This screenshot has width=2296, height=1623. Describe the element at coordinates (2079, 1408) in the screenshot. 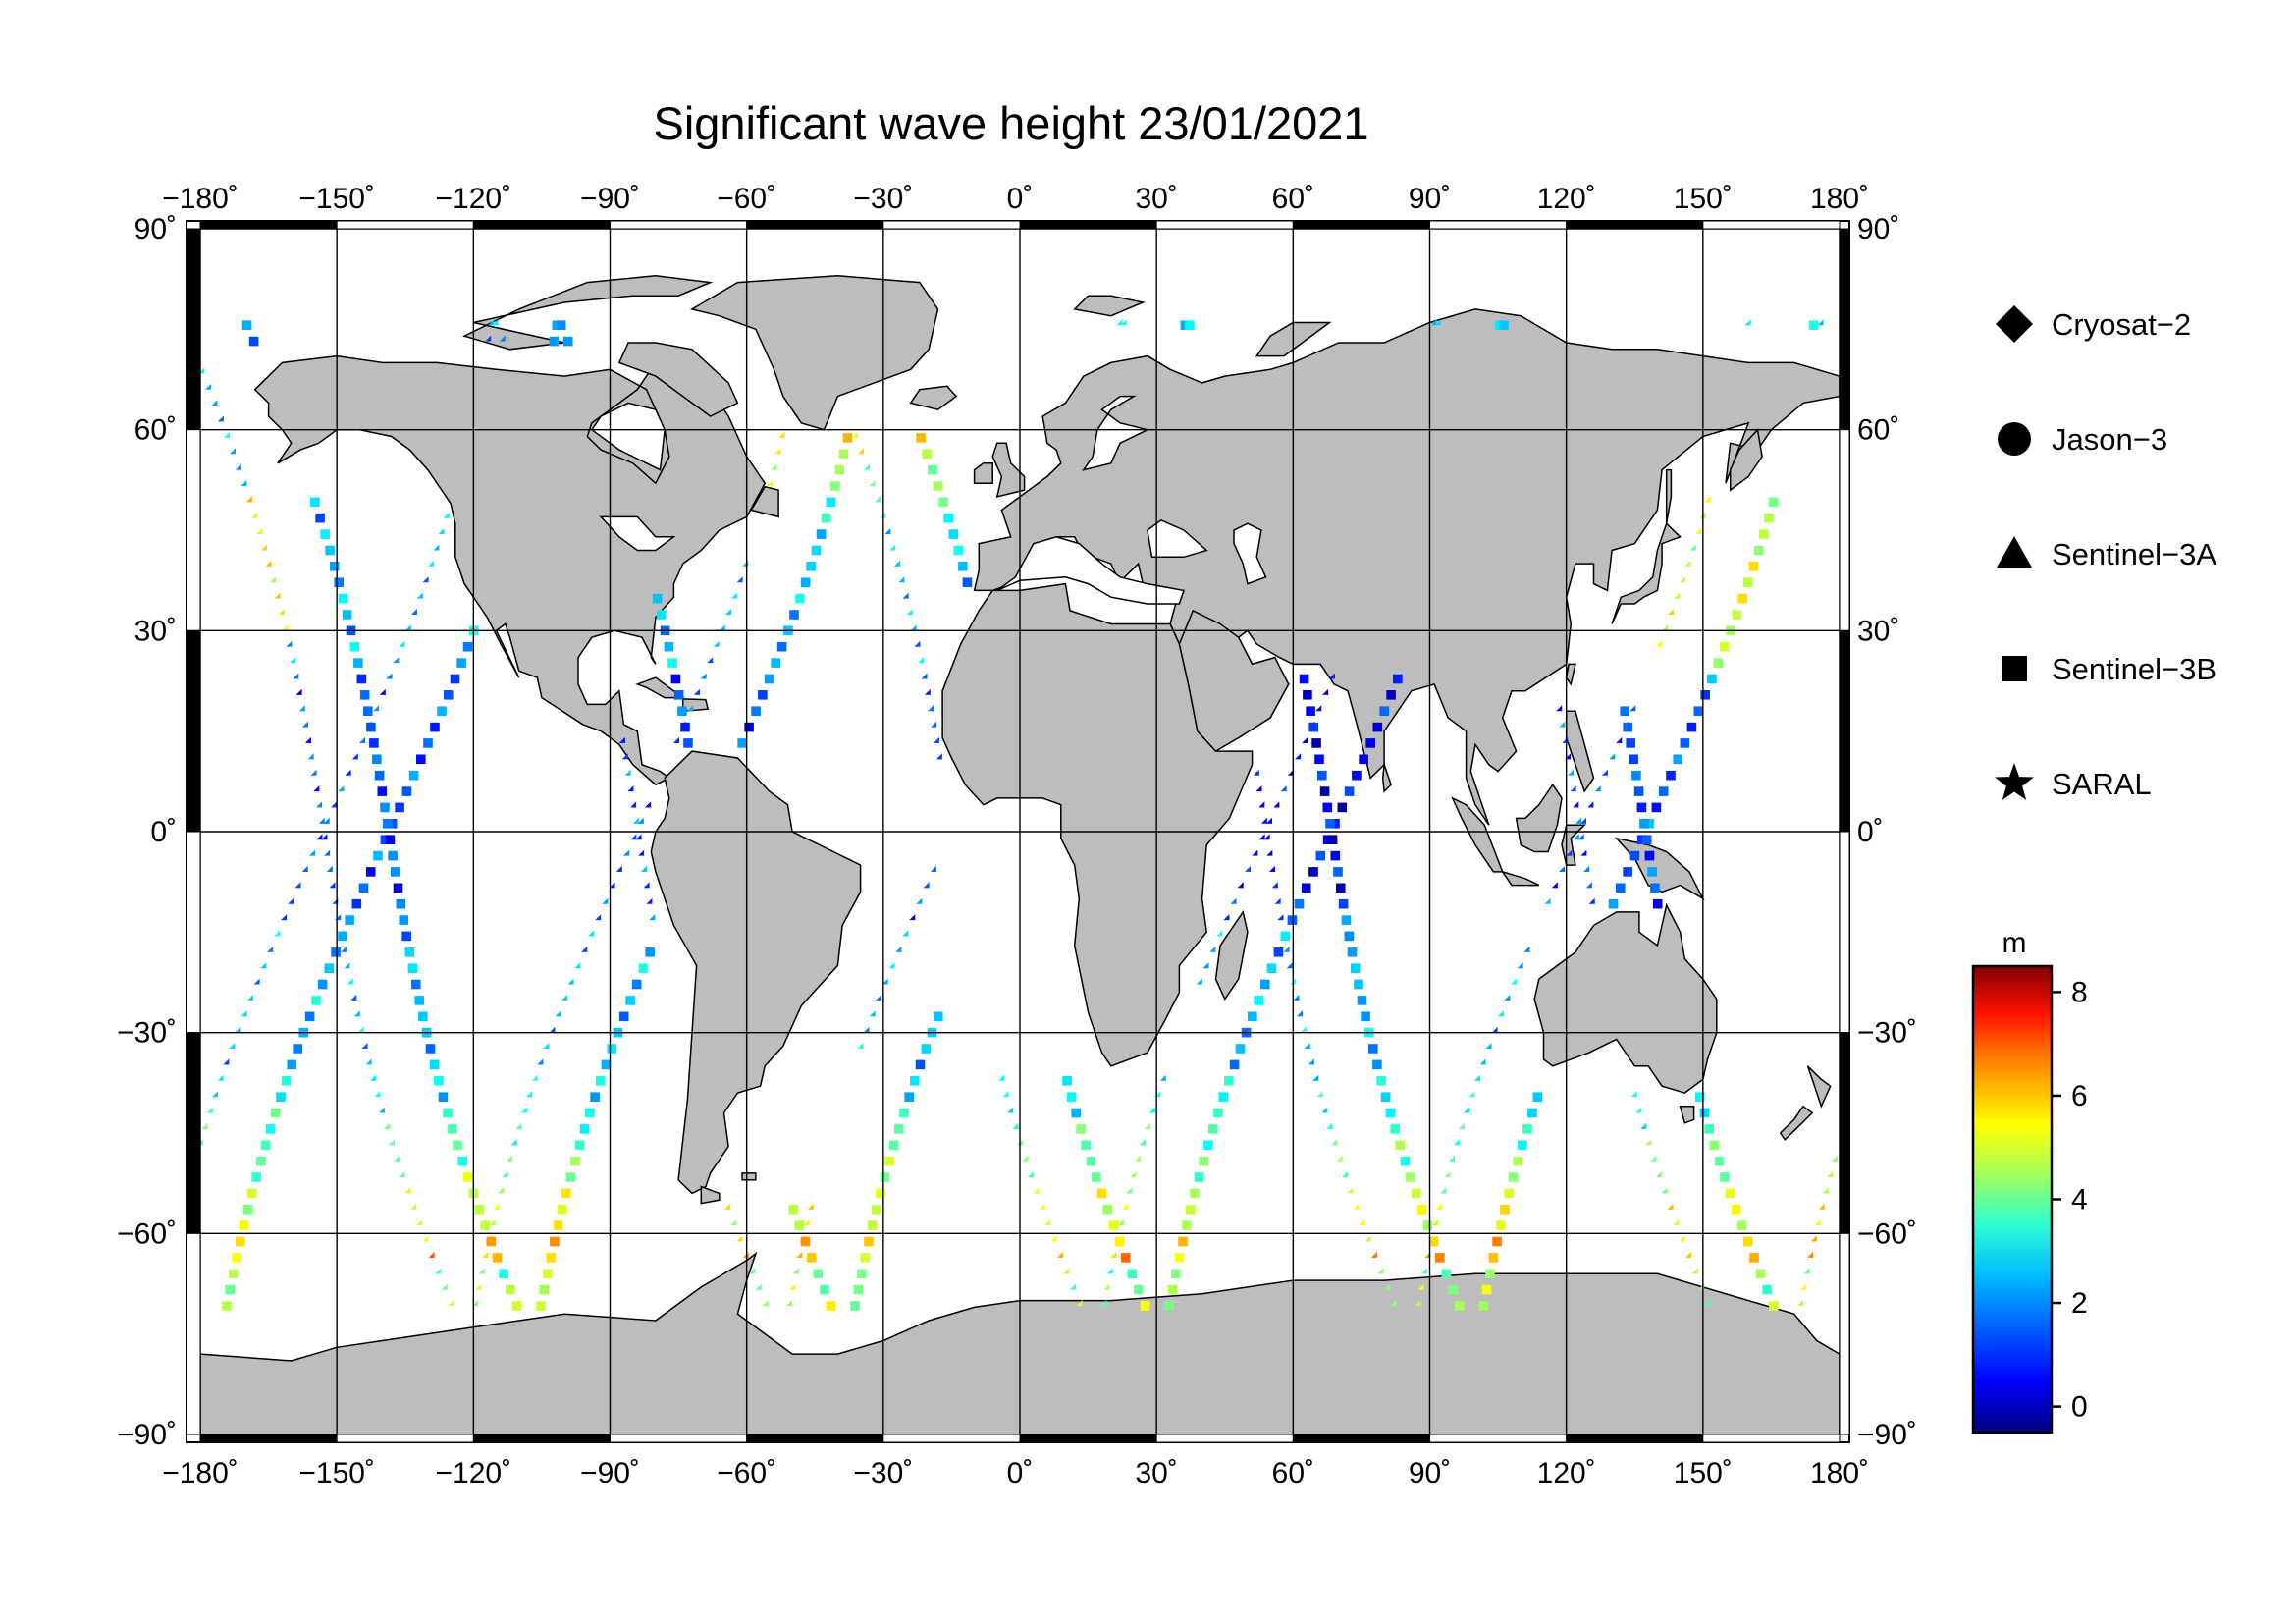

I see `colorbar-tick-label: 0` at that location.